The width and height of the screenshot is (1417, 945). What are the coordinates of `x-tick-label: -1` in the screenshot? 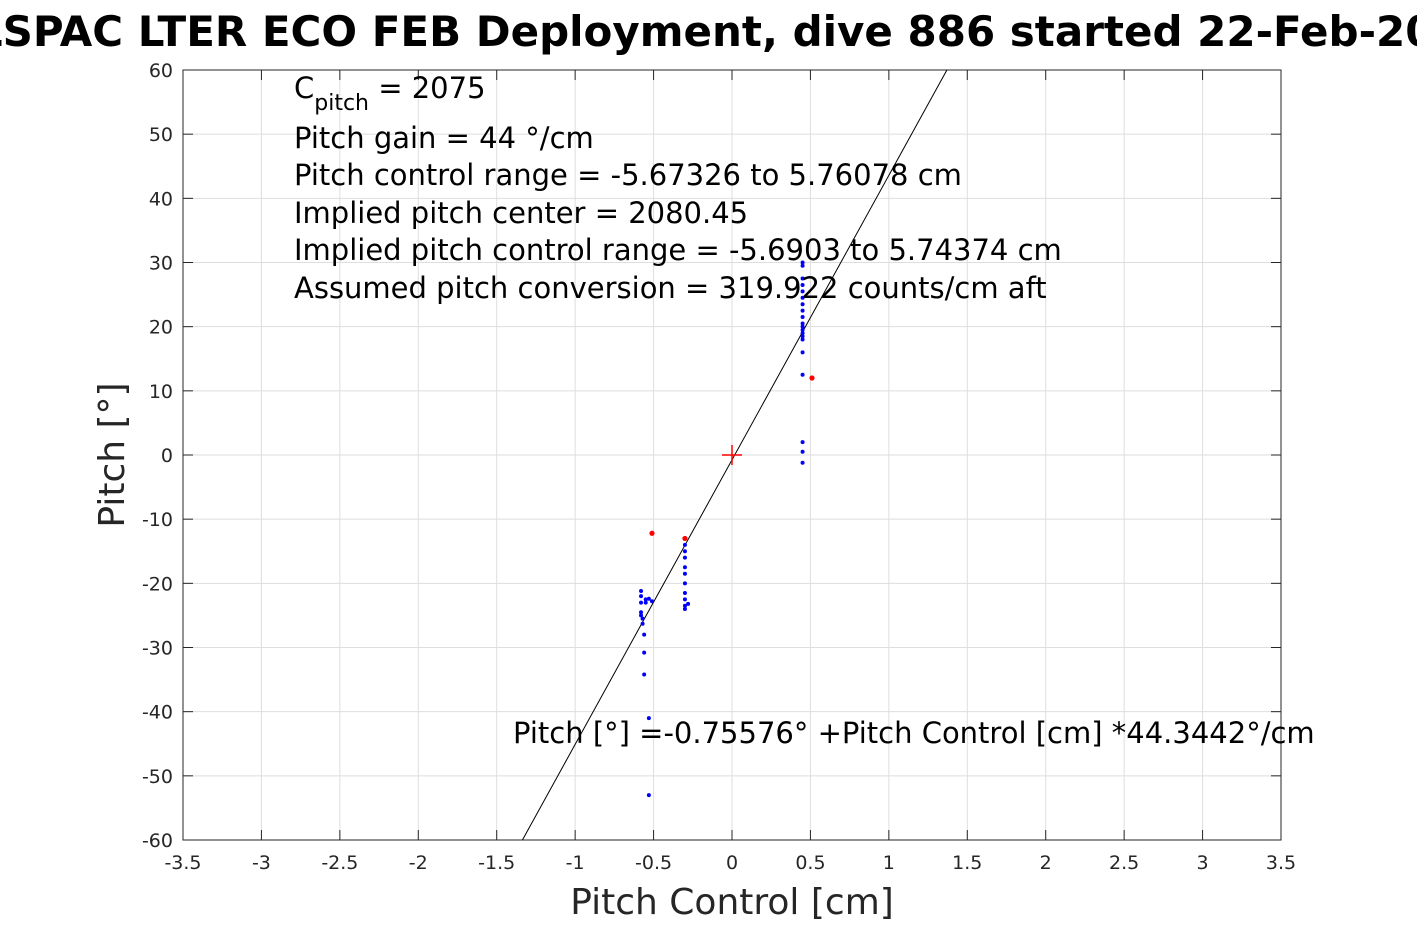 It's located at (575, 863).